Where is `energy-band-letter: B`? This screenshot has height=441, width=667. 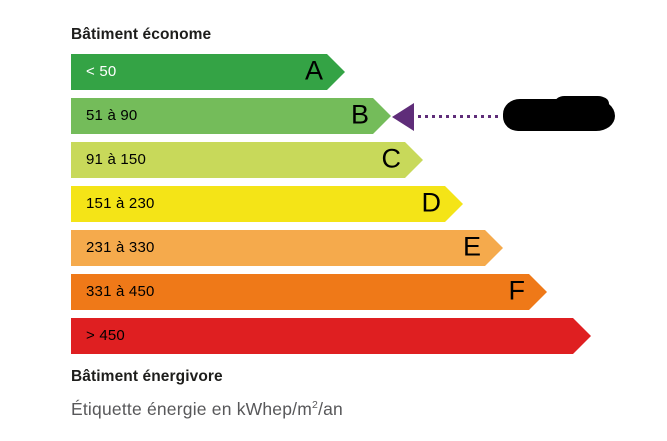
energy-band-letter: B is located at coordinates (359, 114).